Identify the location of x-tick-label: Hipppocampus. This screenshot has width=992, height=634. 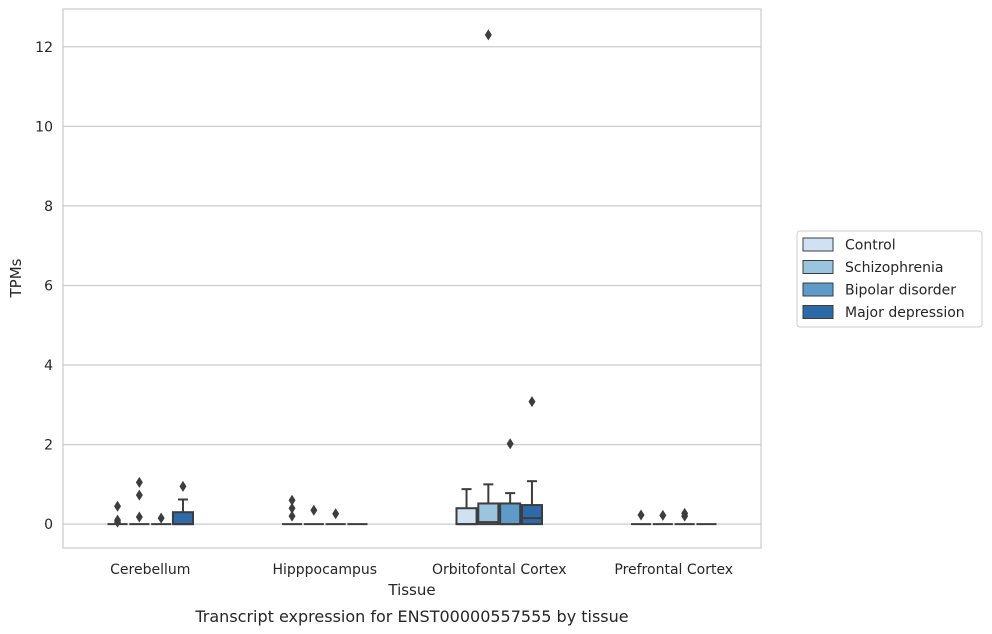
(324, 570).